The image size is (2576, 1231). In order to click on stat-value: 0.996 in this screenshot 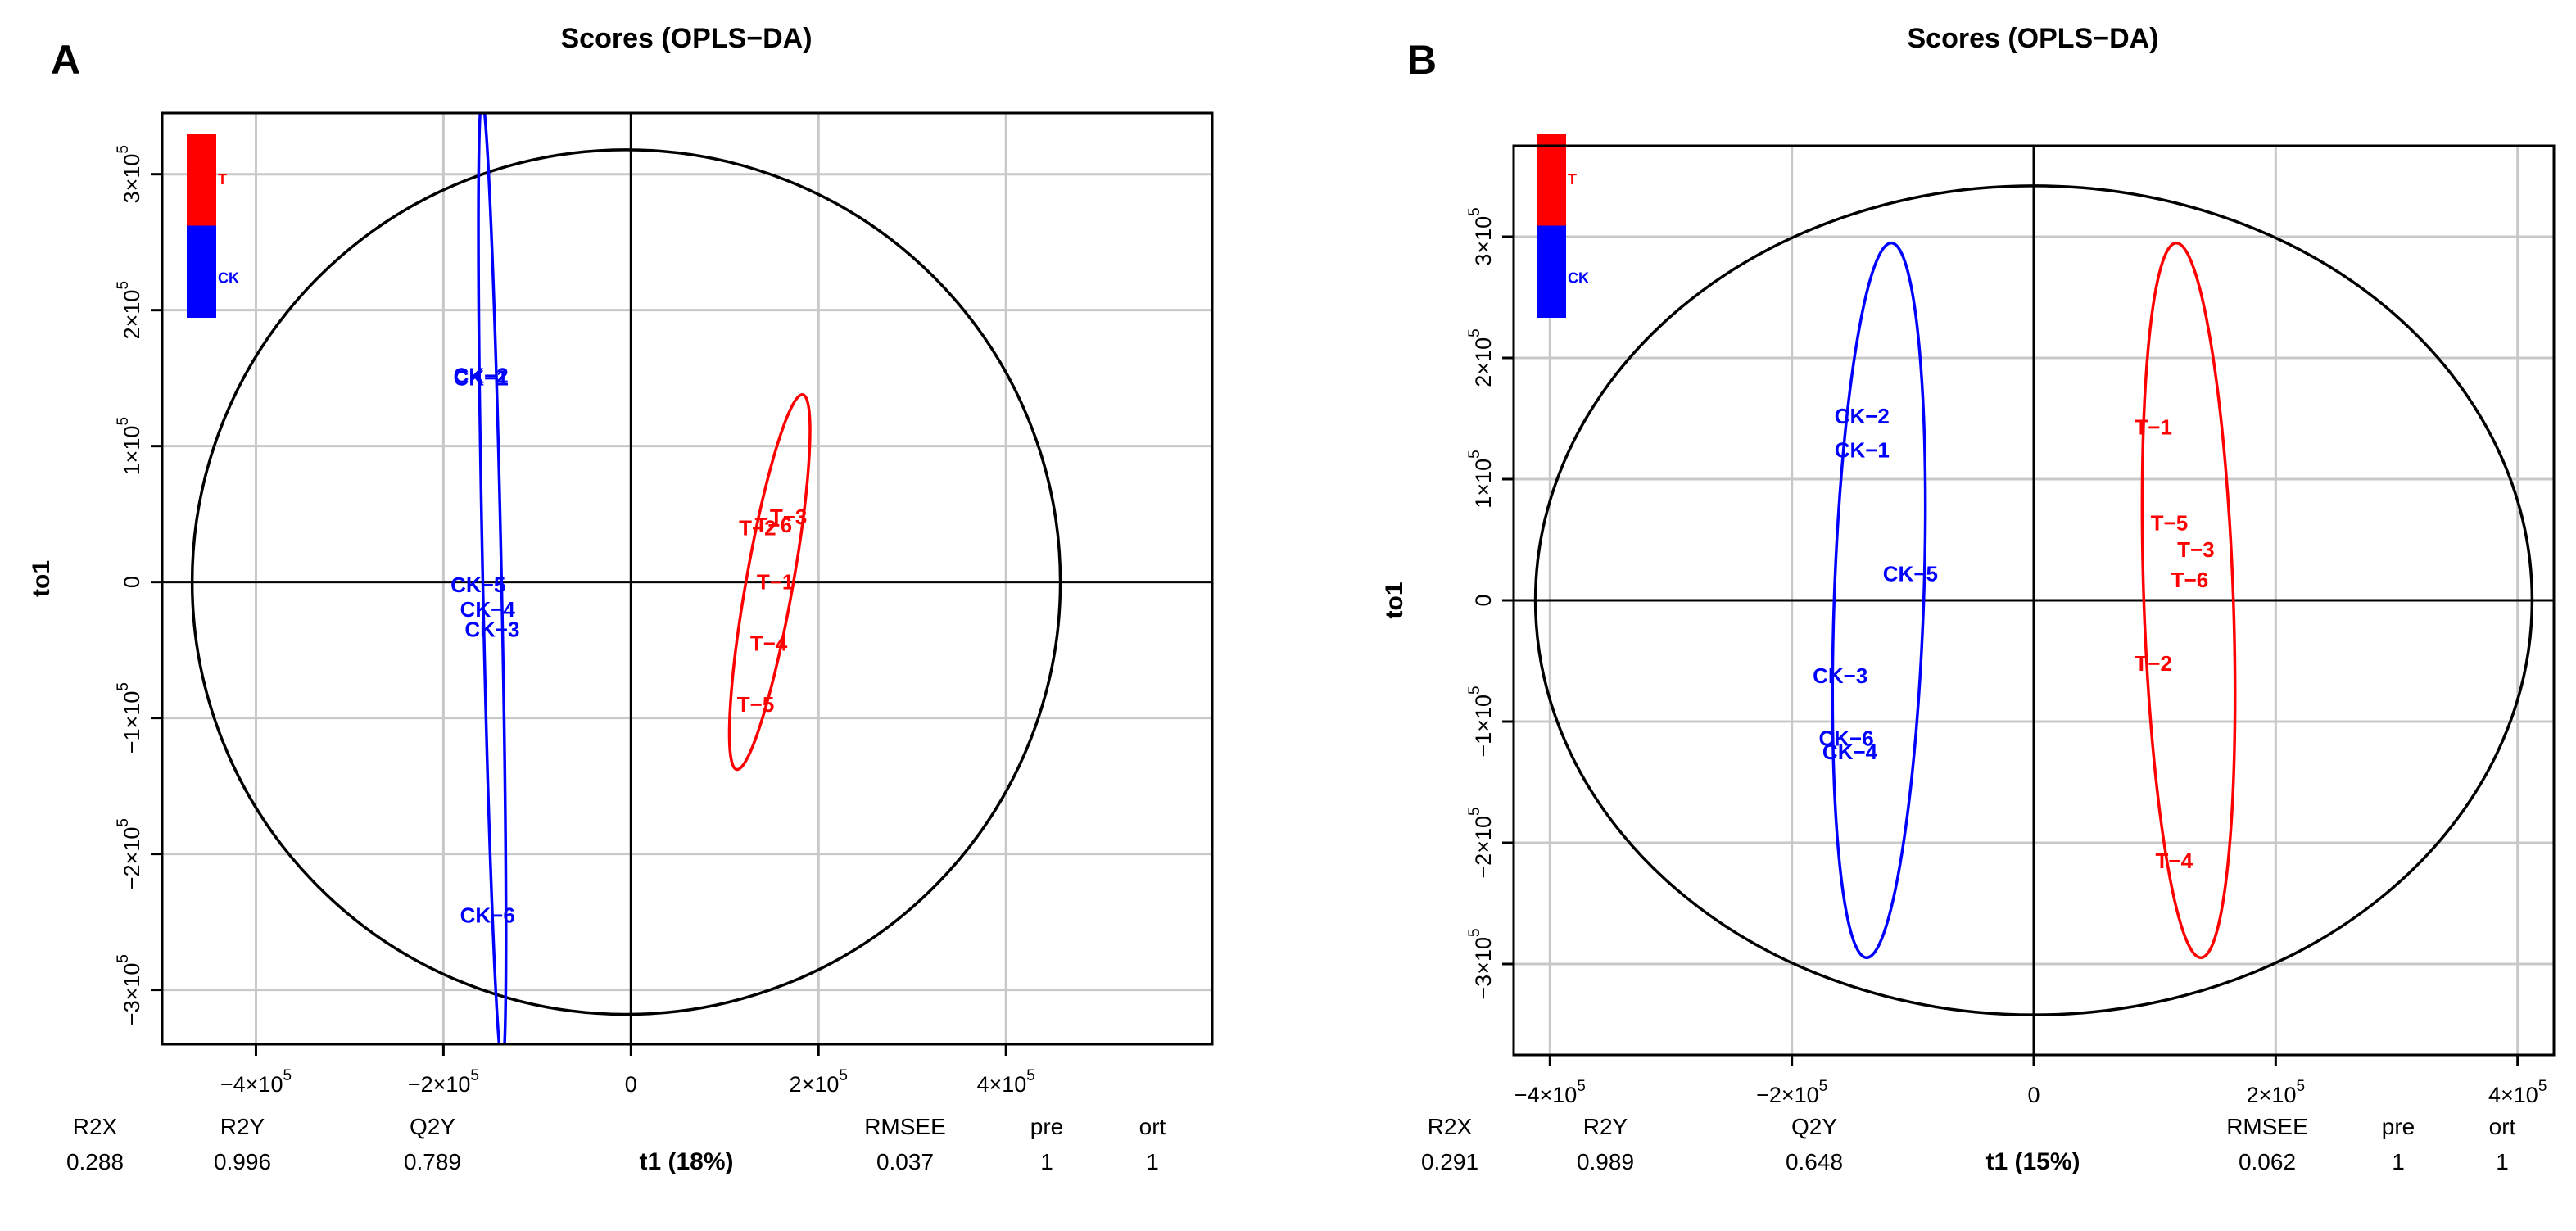, I will do `click(242, 1161)`.